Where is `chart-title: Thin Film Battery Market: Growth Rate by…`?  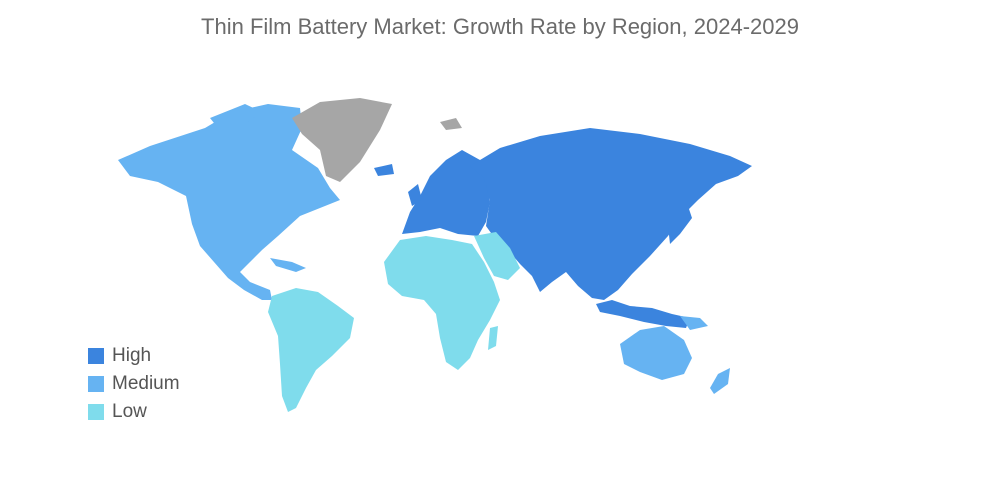 chart-title: Thin Film Battery Market: Growth Rate by… is located at coordinates (500, 26).